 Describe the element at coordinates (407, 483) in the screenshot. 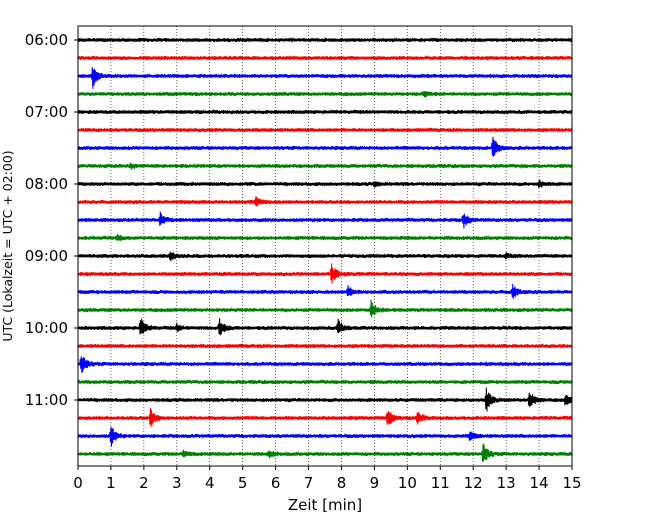

I see `x-tick-label: 10` at that location.